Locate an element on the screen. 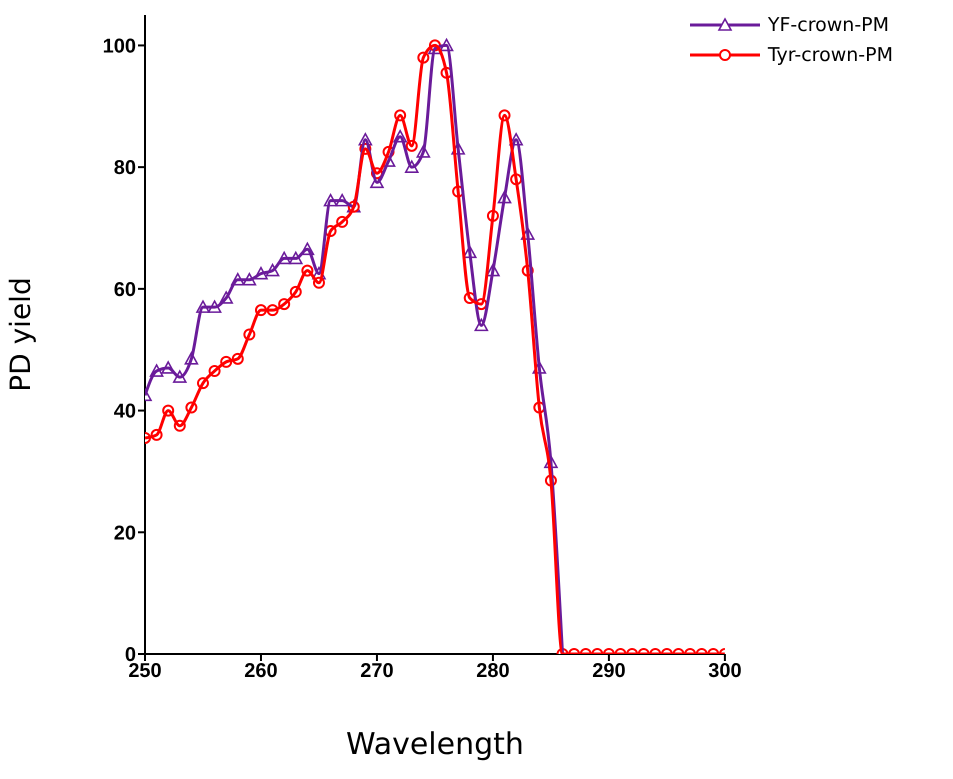 Image resolution: width=953 pixels, height=779 pixels. y-tick-label: 80 is located at coordinates (125, 168).